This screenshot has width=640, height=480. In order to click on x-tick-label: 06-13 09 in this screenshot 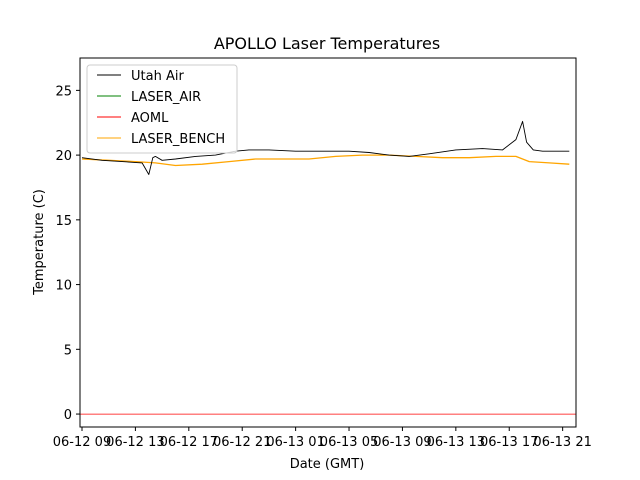, I will do `click(402, 442)`.